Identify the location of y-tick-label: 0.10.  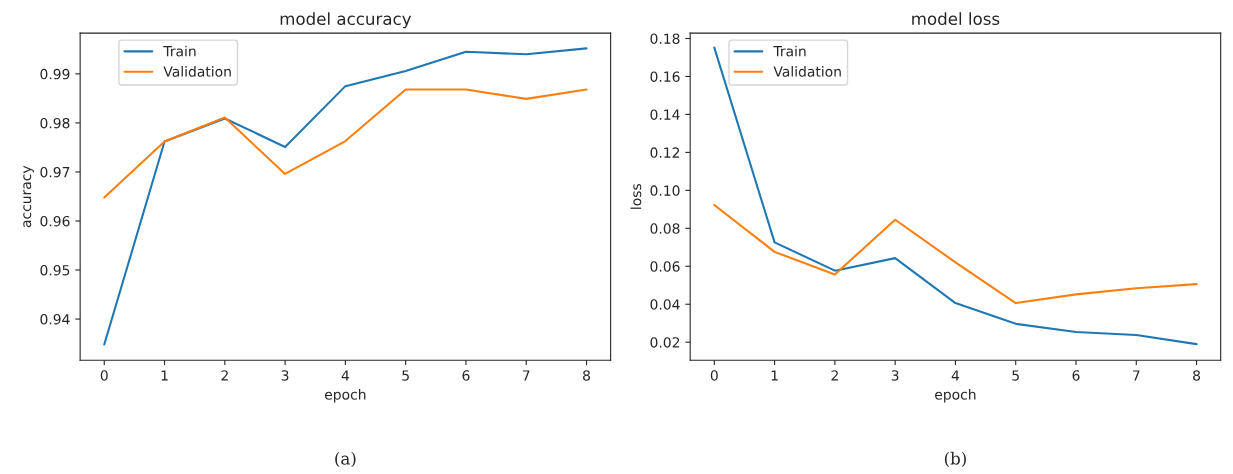
(665, 190).